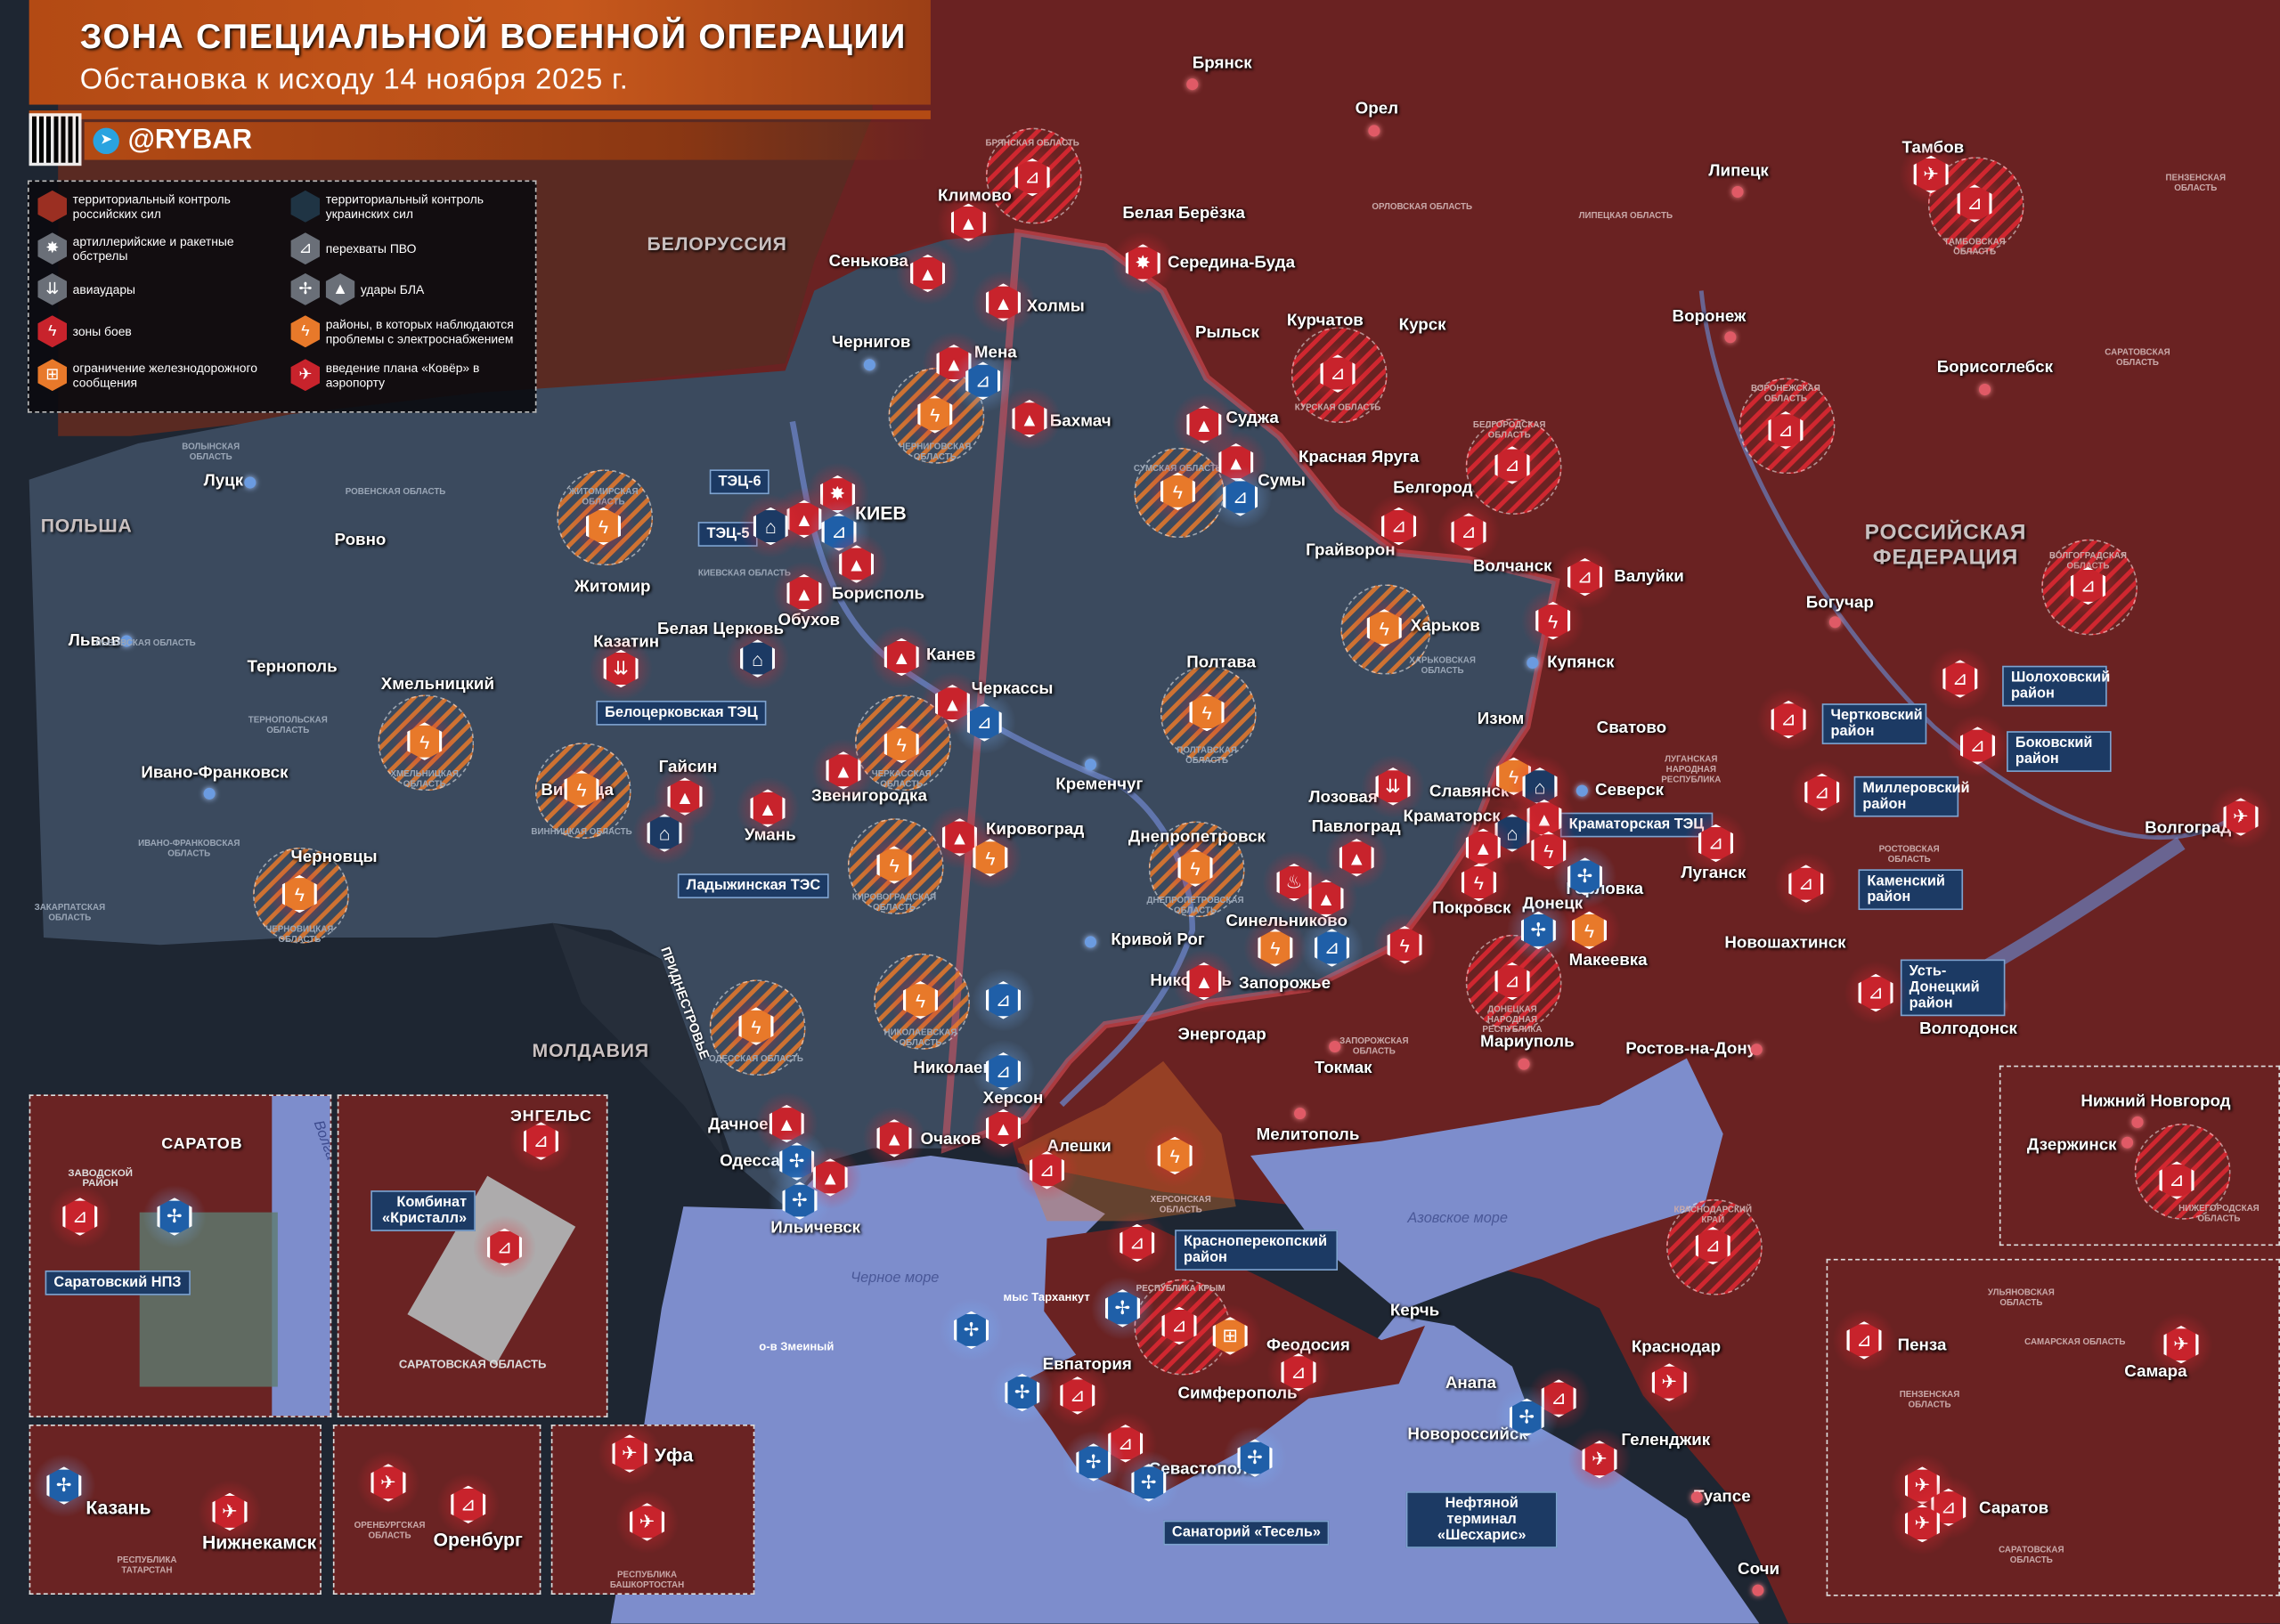  I want to click on inset-region: РЕСПУБЛИКА ТАТАРСТАН, so click(147, 1566).